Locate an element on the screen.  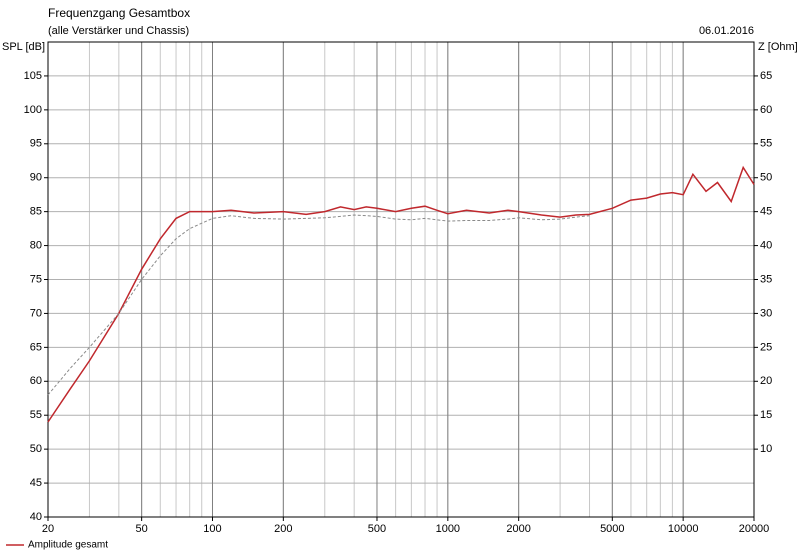
legend-label: Amplitude gesamt is located at coordinates (68, 545).